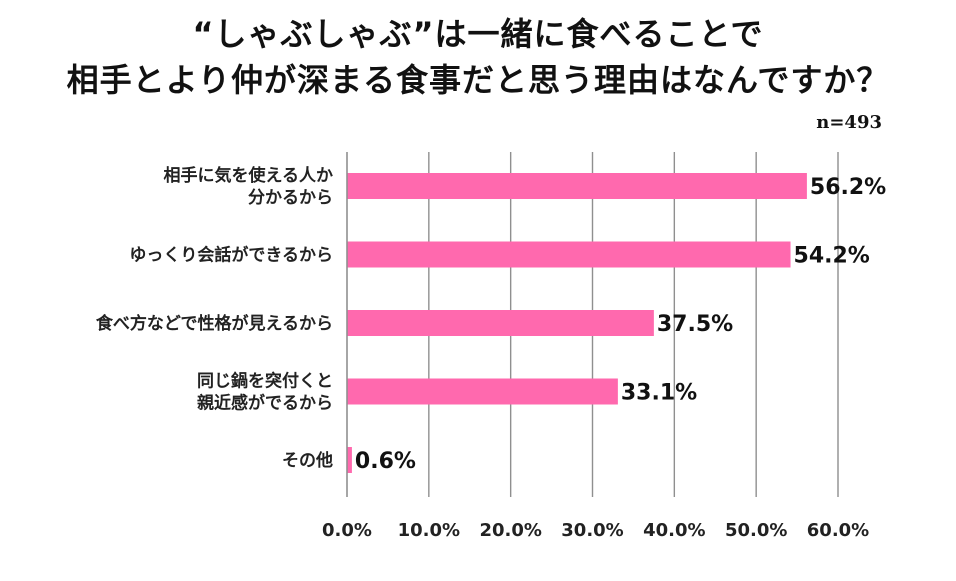 The width and height of the screenshot is (956, 581). What do you see at coordinates (478, 34) in the screenshot?
I see `chart-title-line-1: “しゃぶしゃぶ”は一緒に食べることで` at bounding box center [478, 34].